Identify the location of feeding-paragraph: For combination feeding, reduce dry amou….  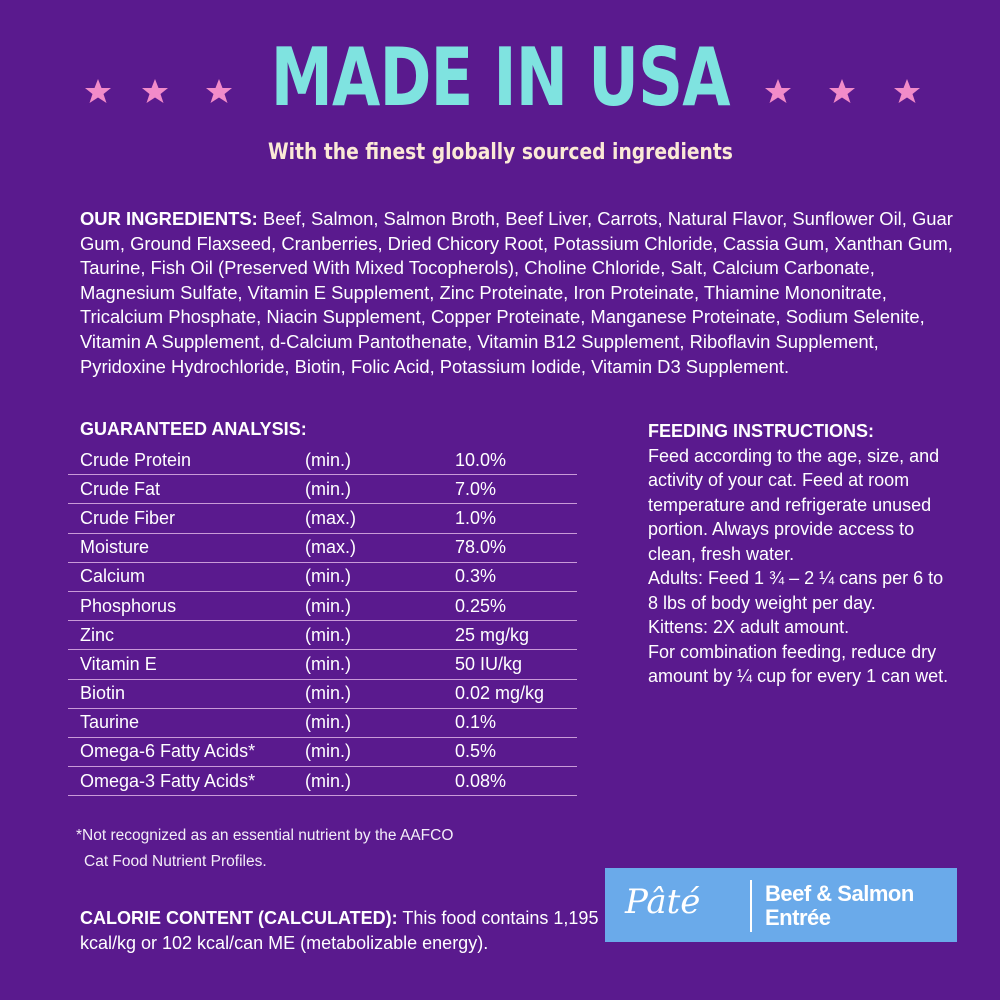
(798, 664).